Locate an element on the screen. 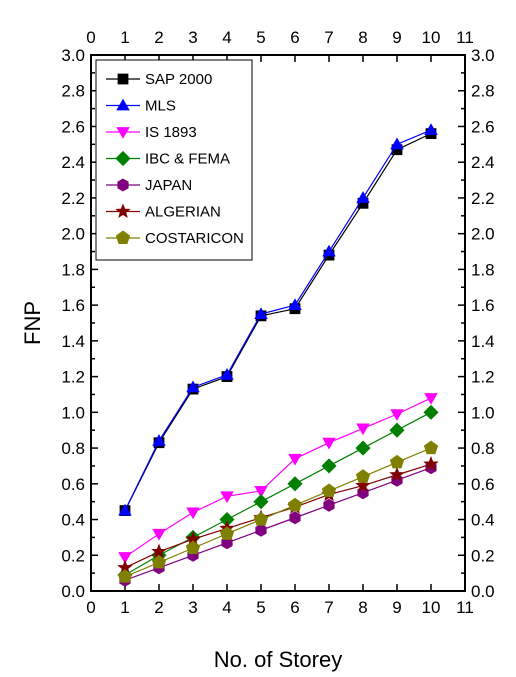  y-tick-label-right: 2.6 is located at coordinates (483, 126).